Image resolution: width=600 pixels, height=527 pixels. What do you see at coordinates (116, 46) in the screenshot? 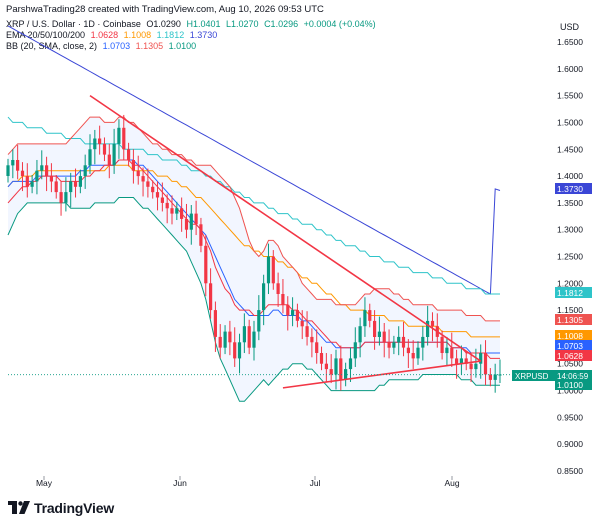
I see `legend-bb-basis: 1.0703` at bounding box center [116, 46].